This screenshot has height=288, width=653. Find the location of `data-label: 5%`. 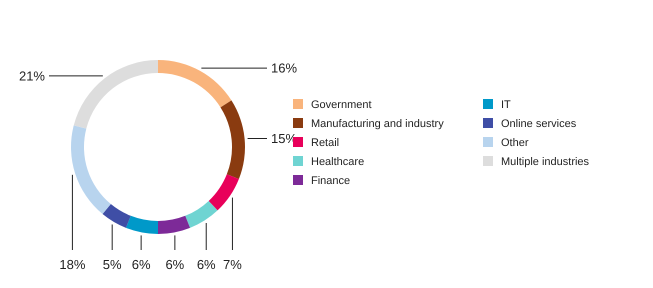

data-label: 5% is located at coordinates (112, 264).